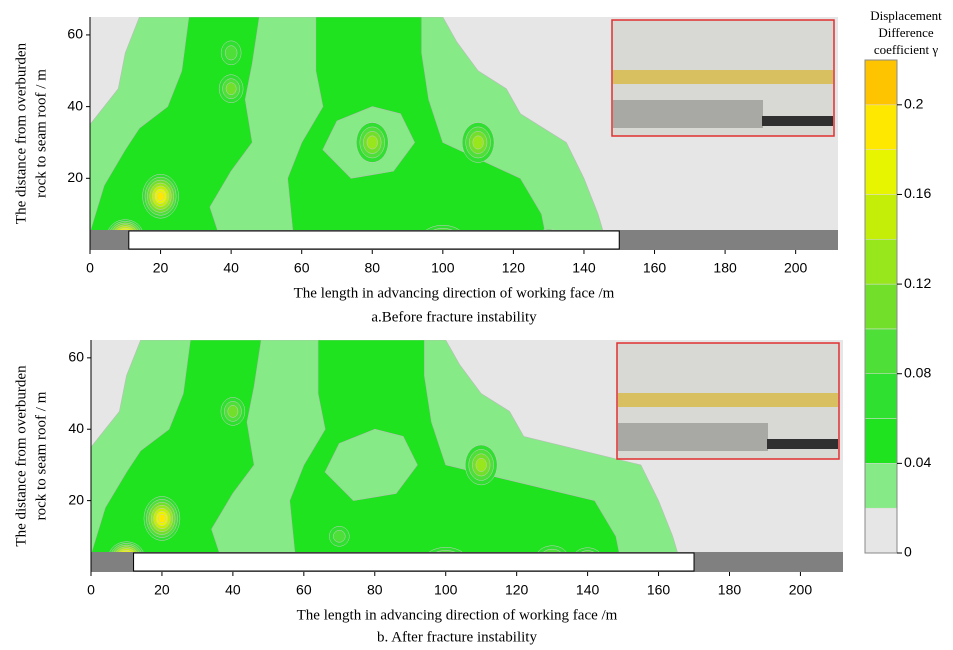 The image size is (953, 650). I want to click on colorbar-frame, so click(881, 306).